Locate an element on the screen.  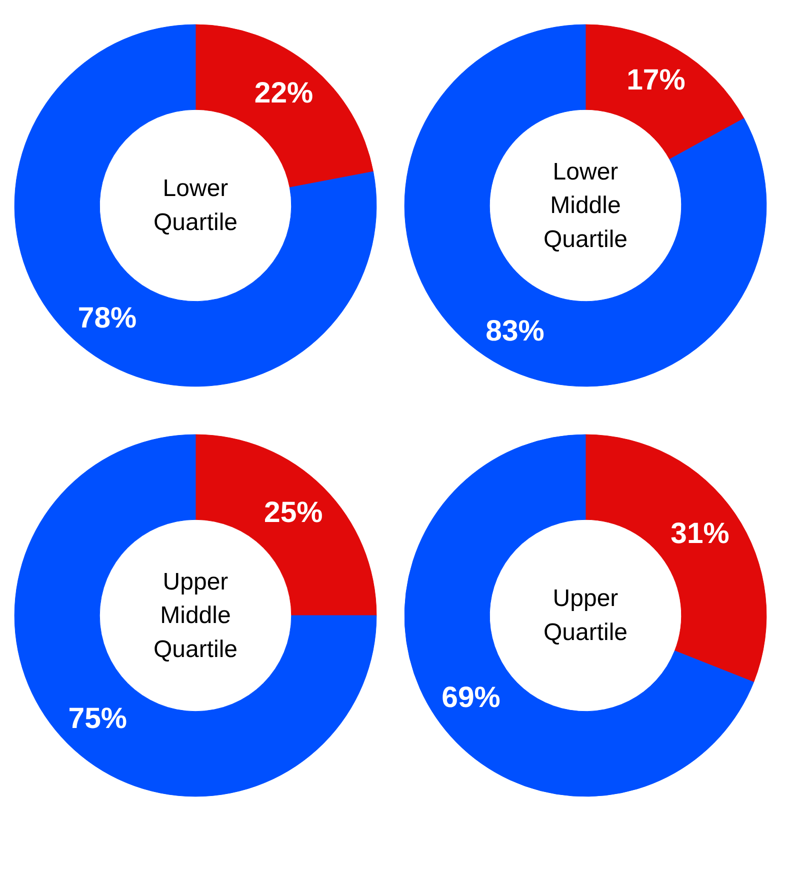
data-label: 83% is located at coordinates (515, 331).